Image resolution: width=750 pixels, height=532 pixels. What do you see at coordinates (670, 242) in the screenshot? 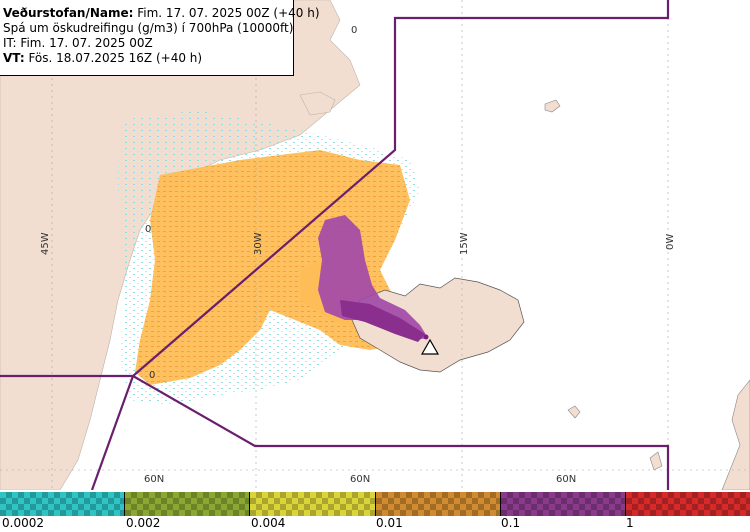
I see `lon-label-0w: 0W` at bounding box center [670, 242].